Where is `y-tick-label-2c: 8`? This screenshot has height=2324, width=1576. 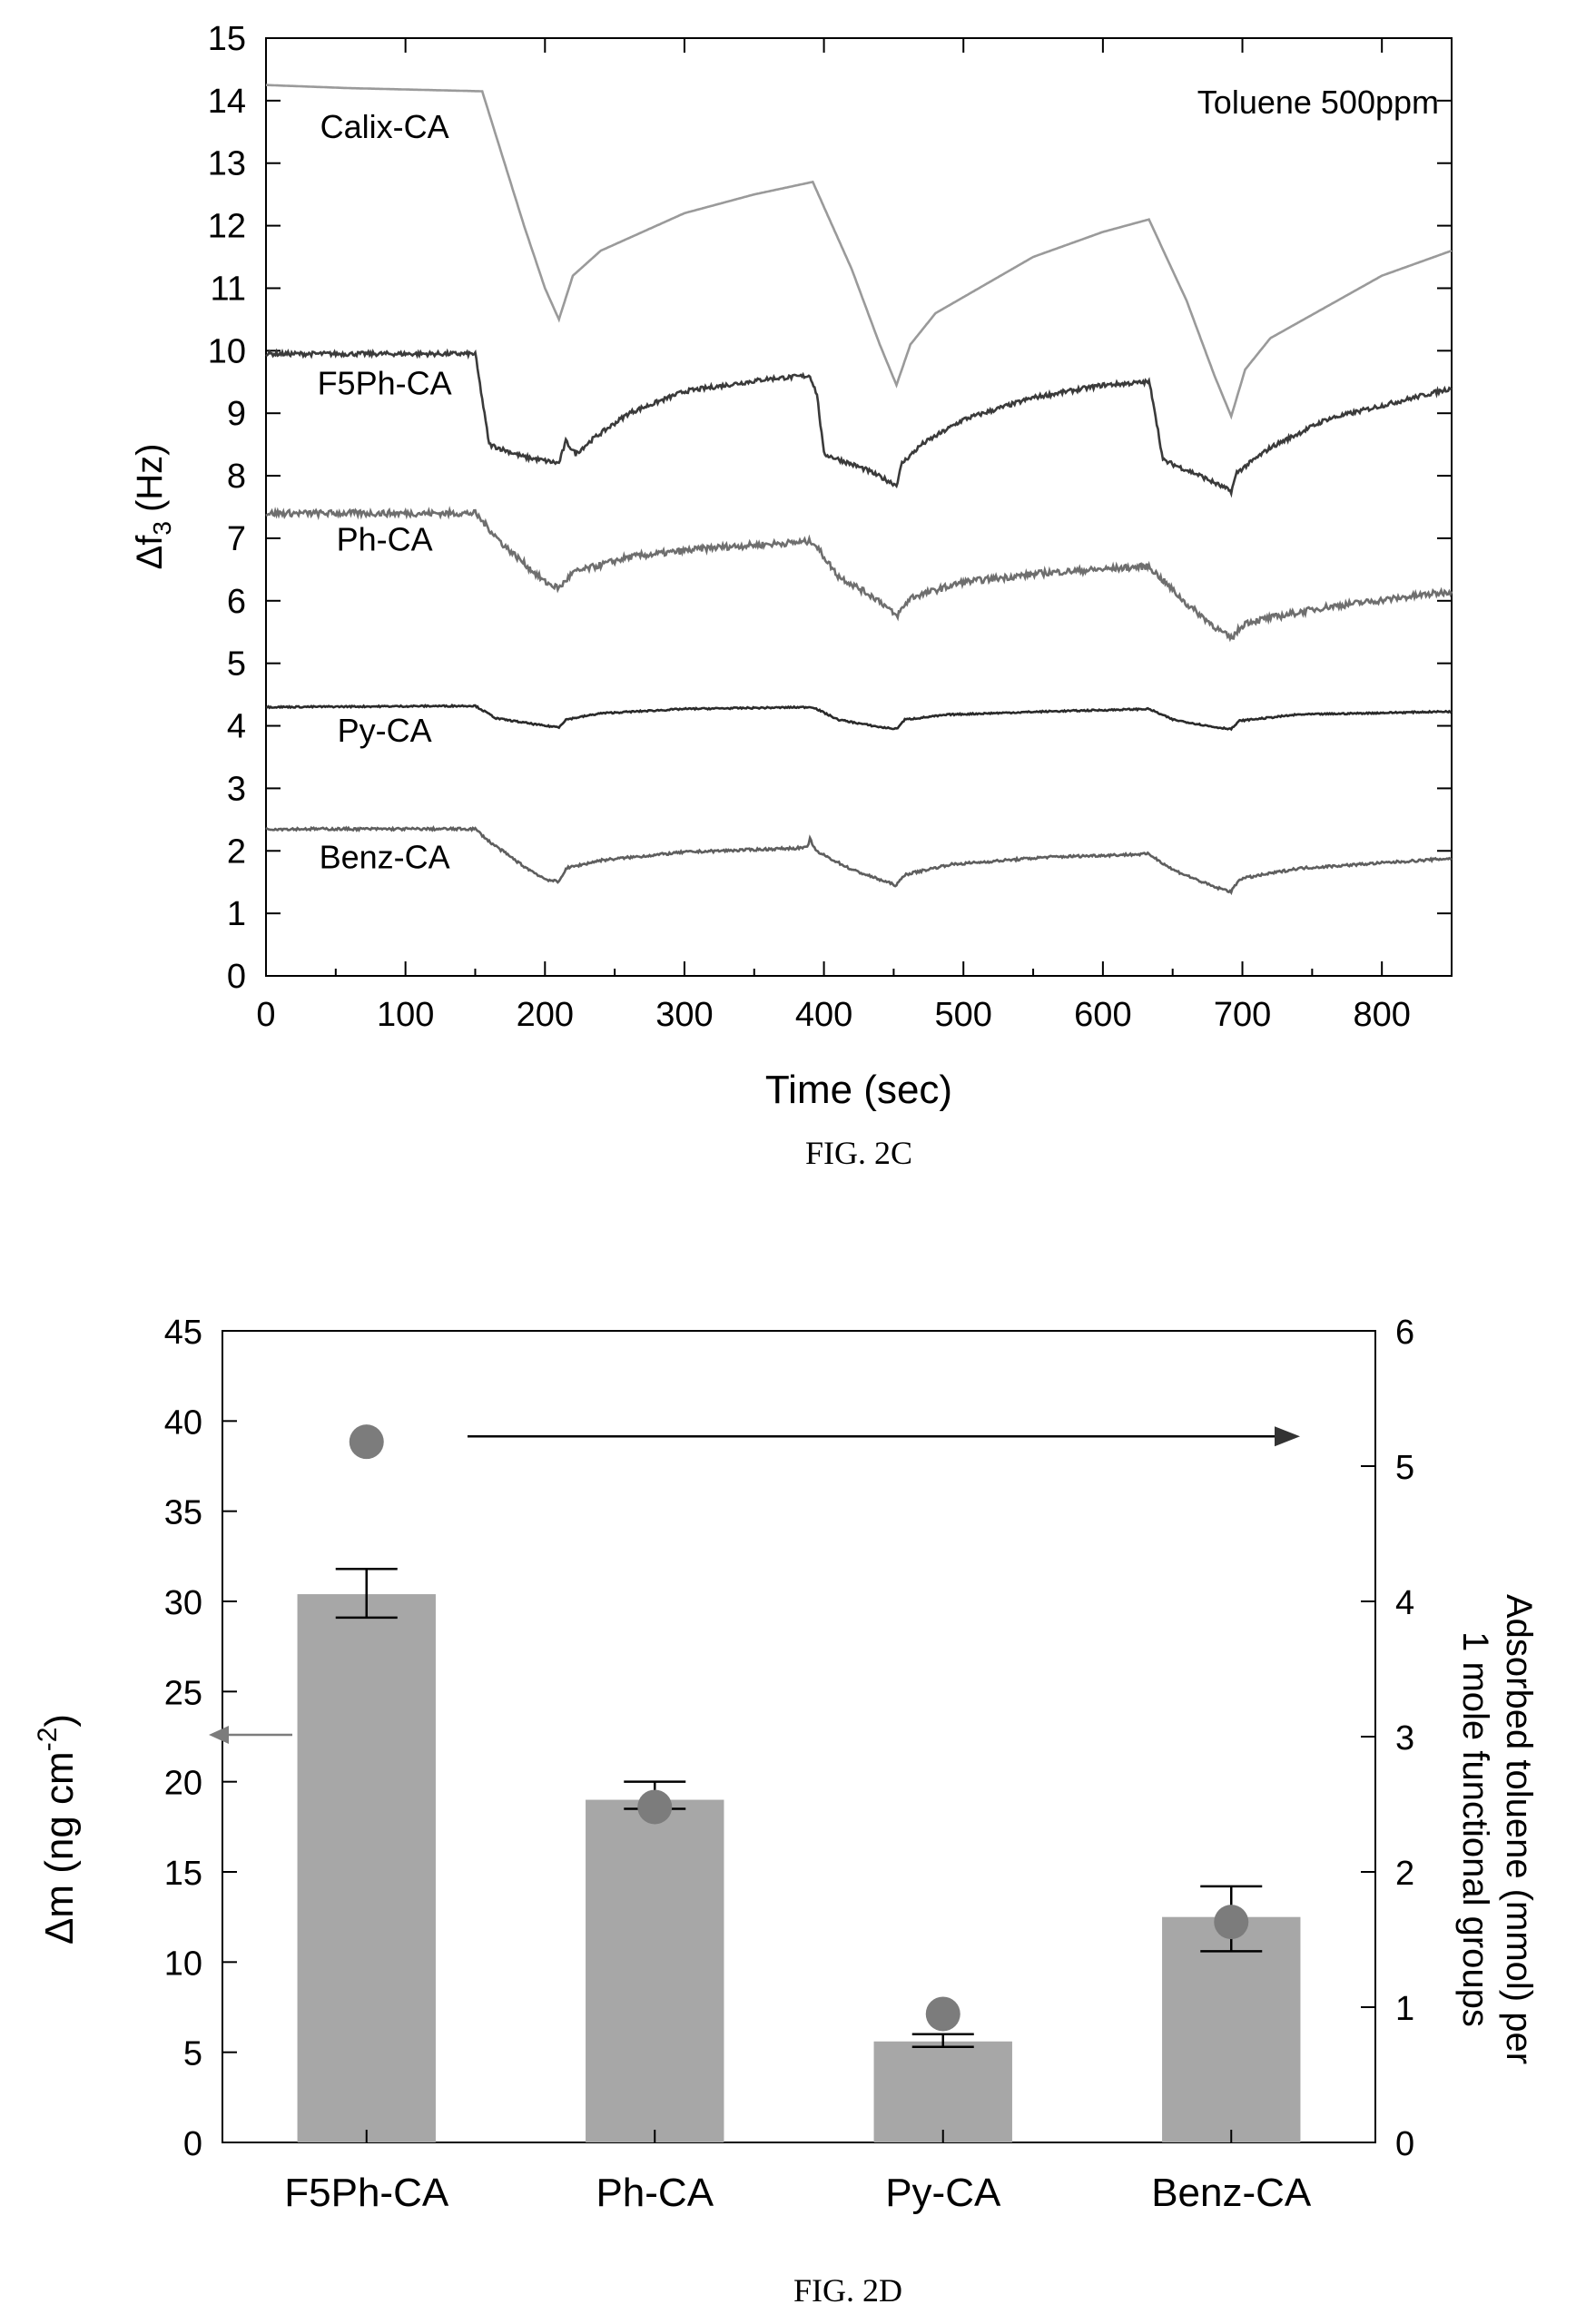
y-tick-label-2c: 8 is located at coordinates (237, 477).